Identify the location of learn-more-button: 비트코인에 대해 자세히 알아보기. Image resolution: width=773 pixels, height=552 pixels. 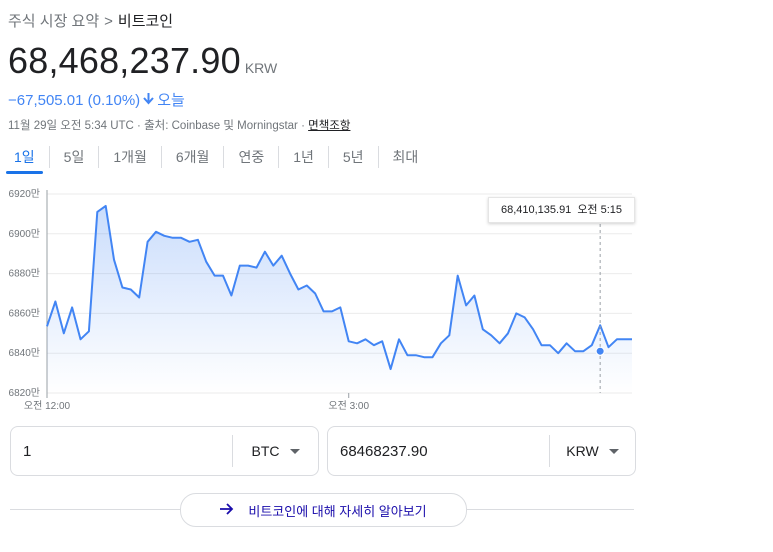
(323, 510).